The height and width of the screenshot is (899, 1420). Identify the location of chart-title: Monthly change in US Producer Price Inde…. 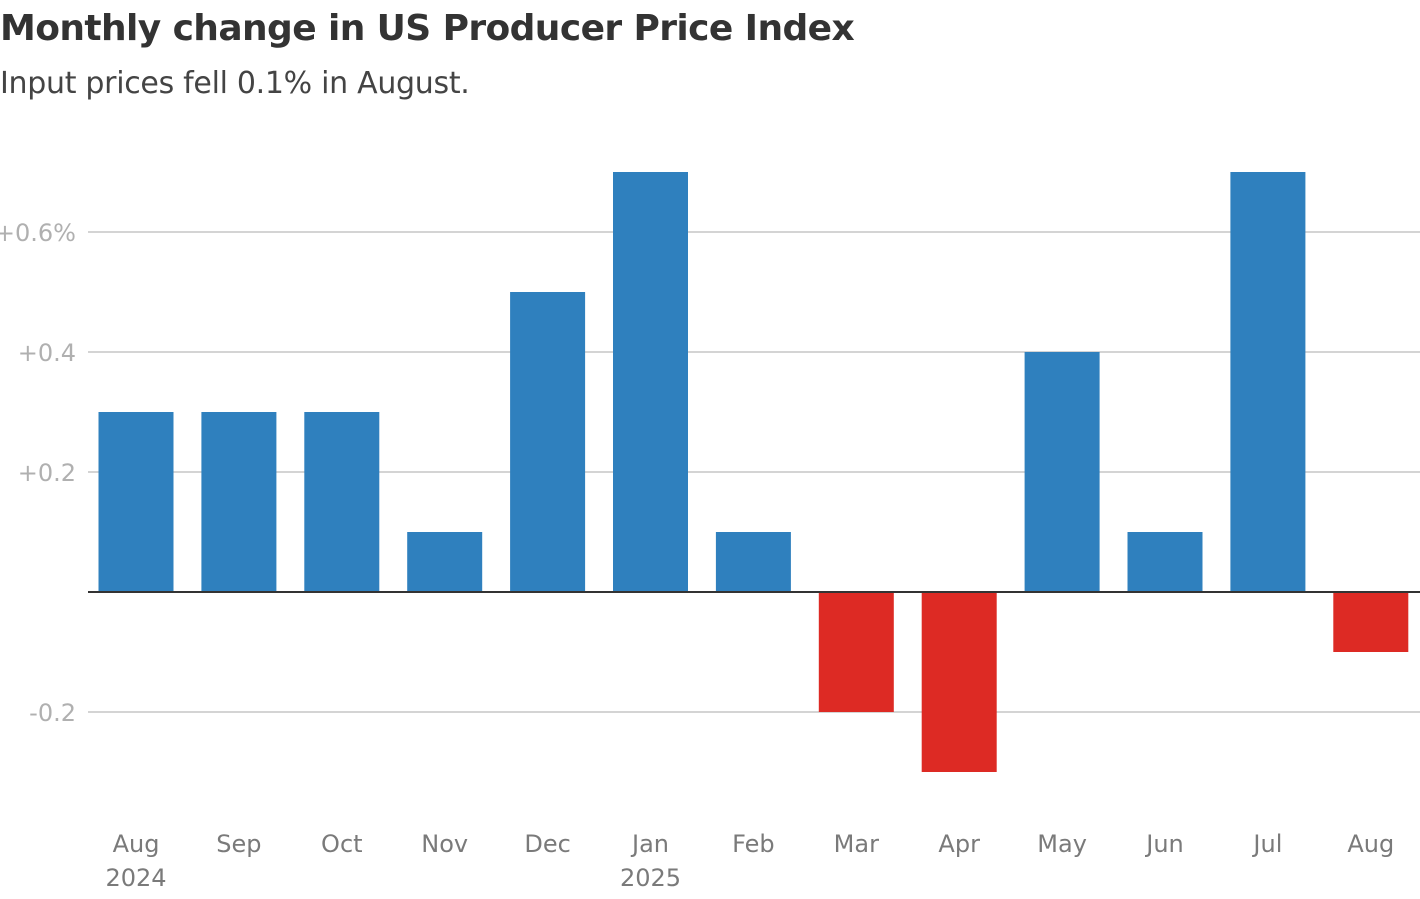
(427, 28).